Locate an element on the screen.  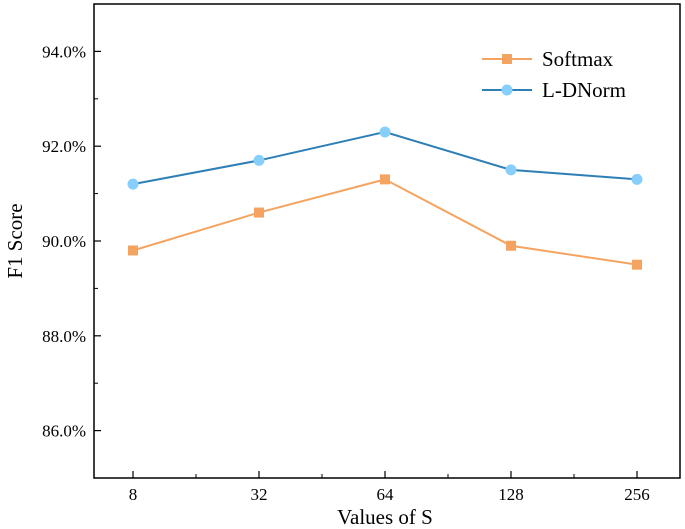
x-tick-label: 8 is located at coordinates (133, 494).